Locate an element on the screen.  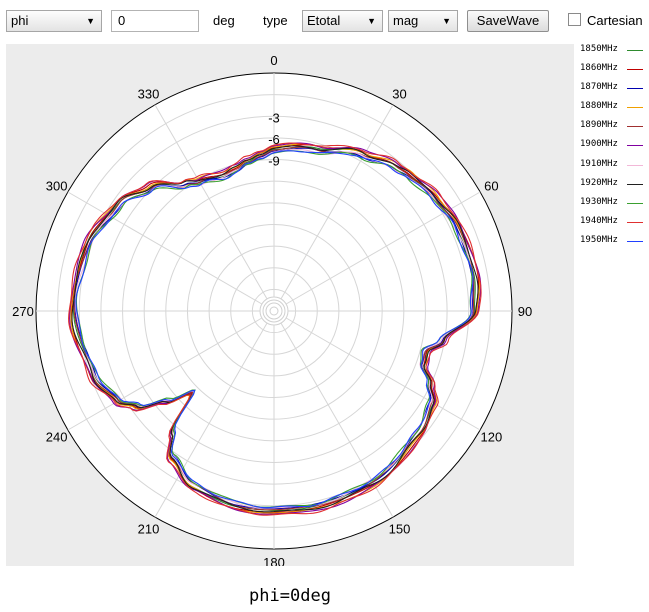
legend-item: 1900MHz is located at coordinates (614, 148).